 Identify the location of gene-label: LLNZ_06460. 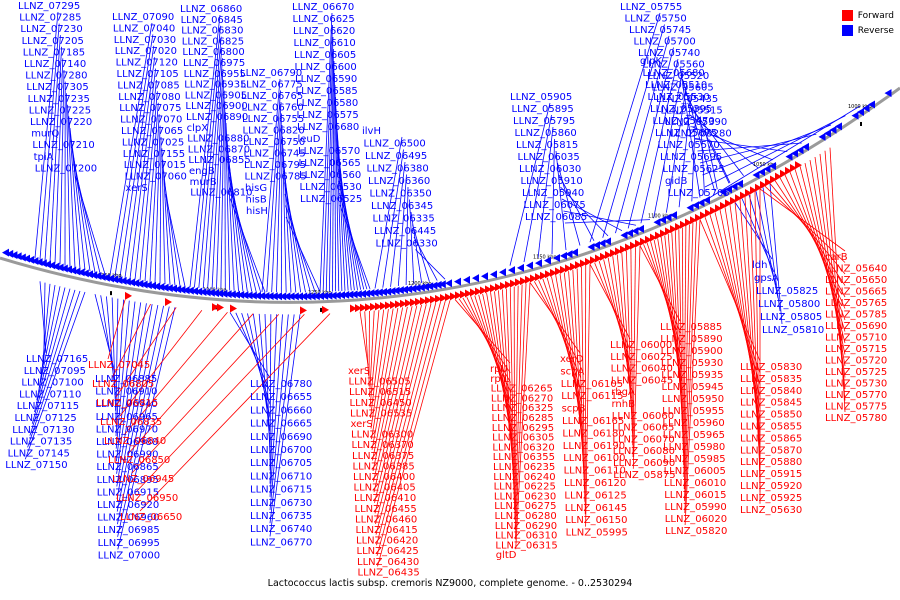
(386, 519).